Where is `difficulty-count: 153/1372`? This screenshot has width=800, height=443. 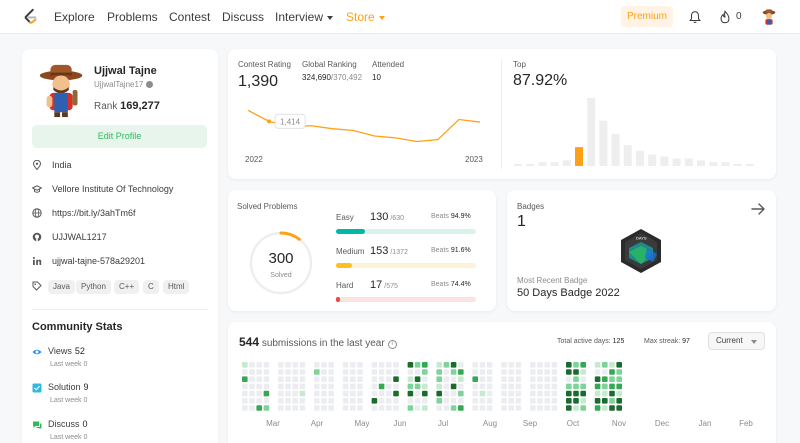
difficulty-count: 153/1372 is located at coordinates (389, 251).